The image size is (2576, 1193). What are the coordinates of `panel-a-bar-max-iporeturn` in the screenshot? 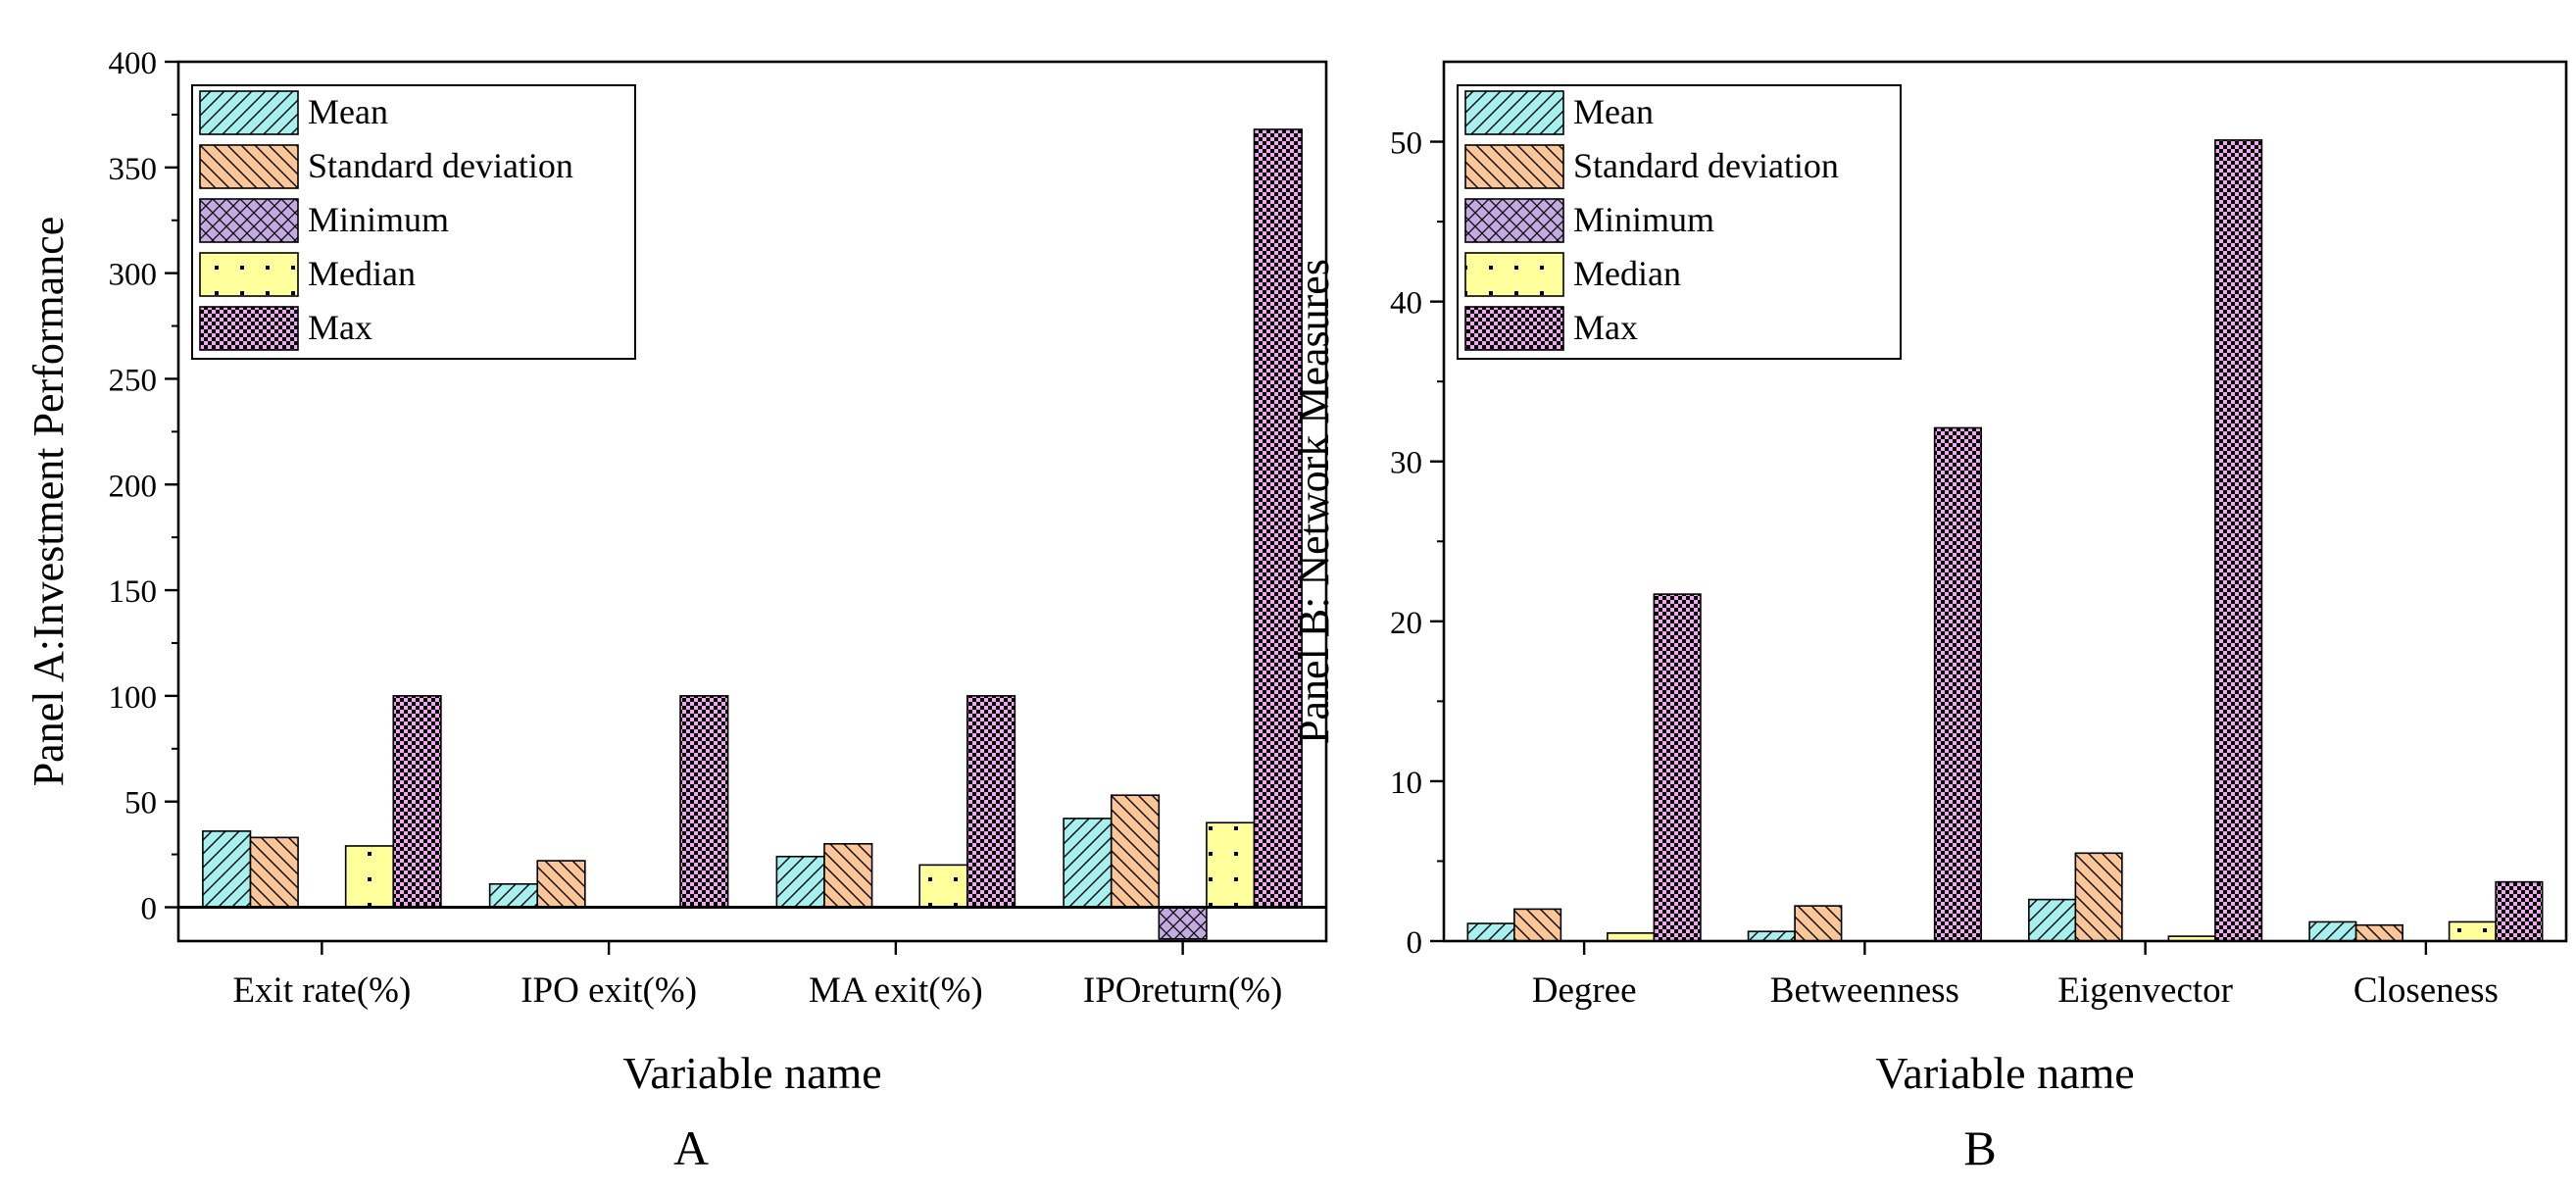 It's located at (1278, 518).